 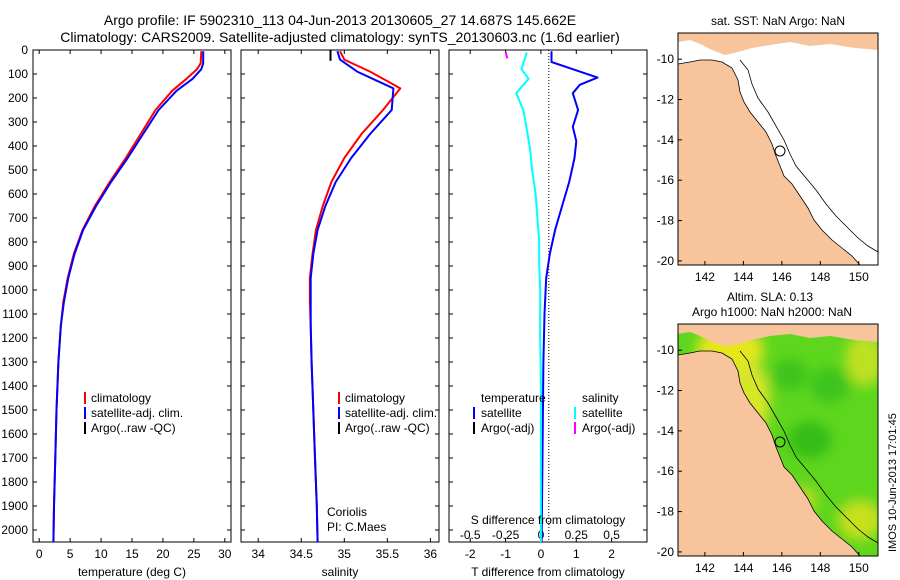 I want to click on map-y-tick-label: -16, so click(x=666, y=471).